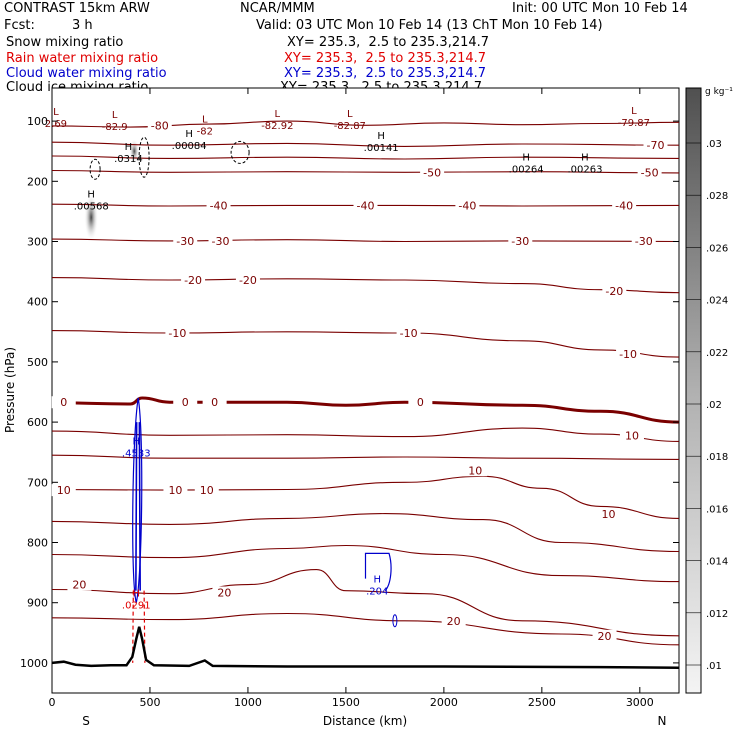 The image size is (740, 740). What do you see at coordinates (640, 702) in the screenshot?
I see `x-tick-label: 3000` at bounding box center [640, 702].